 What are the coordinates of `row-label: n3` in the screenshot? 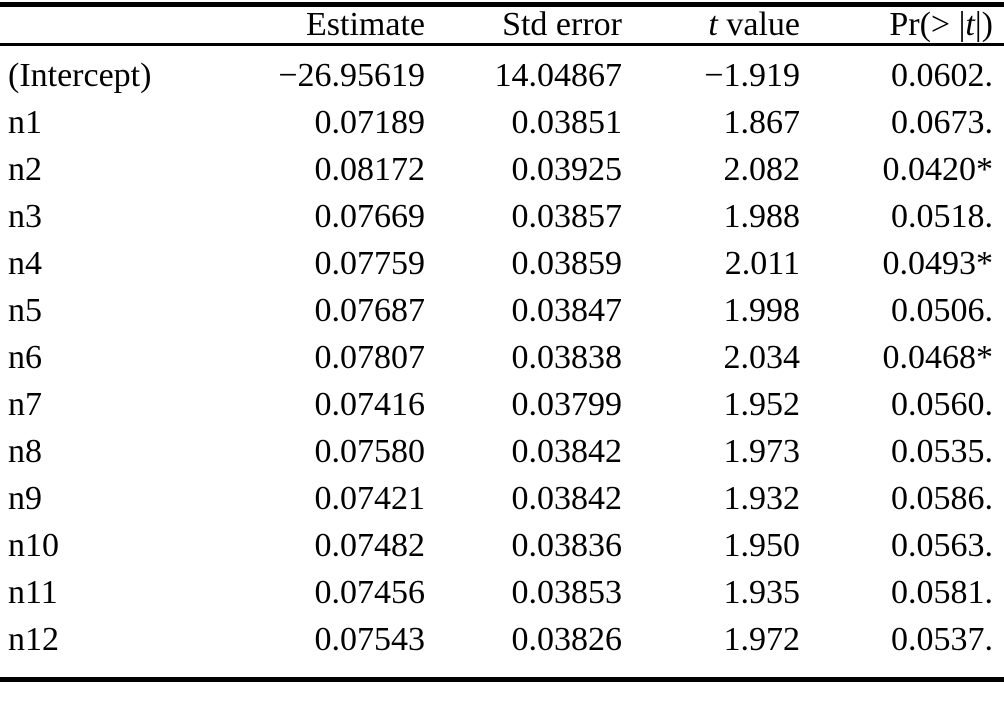 It's located at (25, 216).